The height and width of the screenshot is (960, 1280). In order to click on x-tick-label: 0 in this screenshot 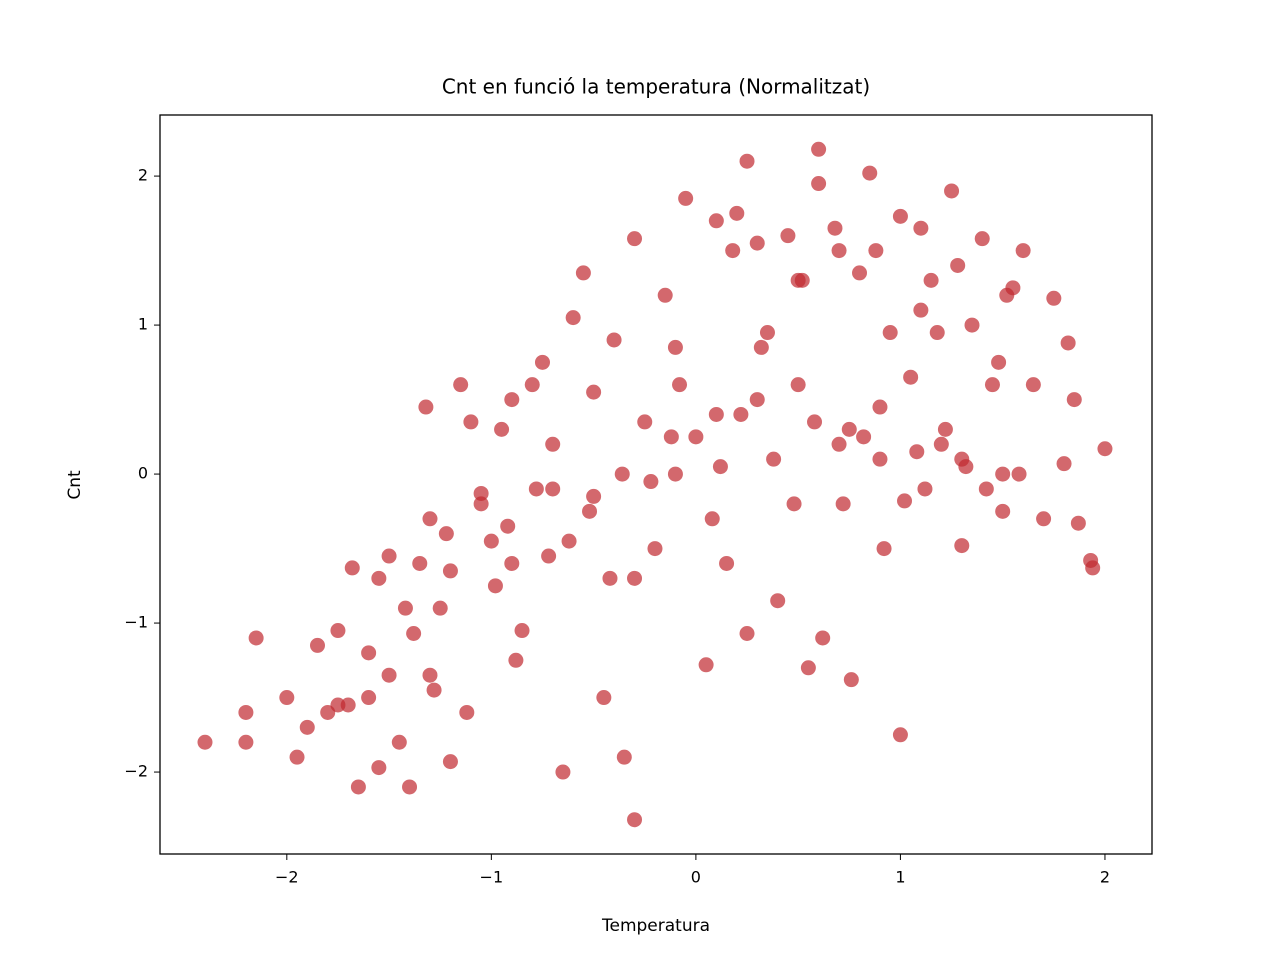, I will do `click(696, 877)`.